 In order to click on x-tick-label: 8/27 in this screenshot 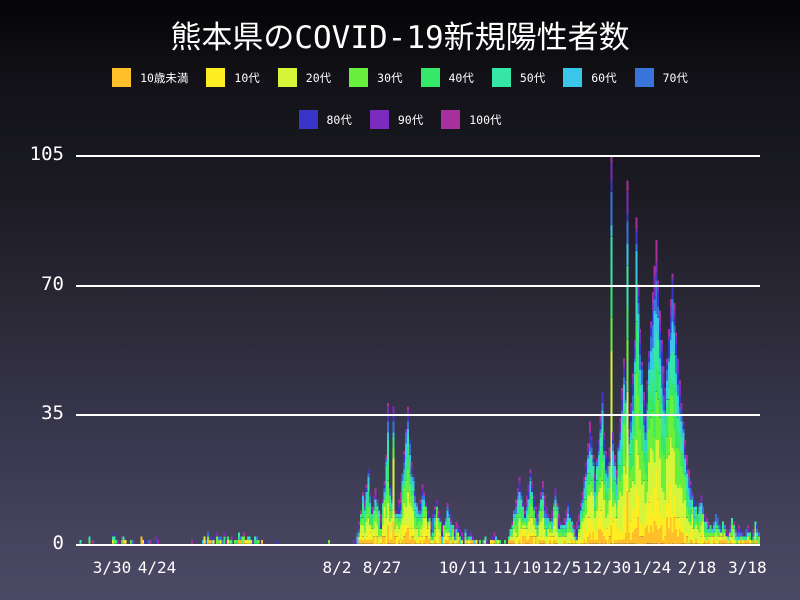, I will do `click(382, 567)`.